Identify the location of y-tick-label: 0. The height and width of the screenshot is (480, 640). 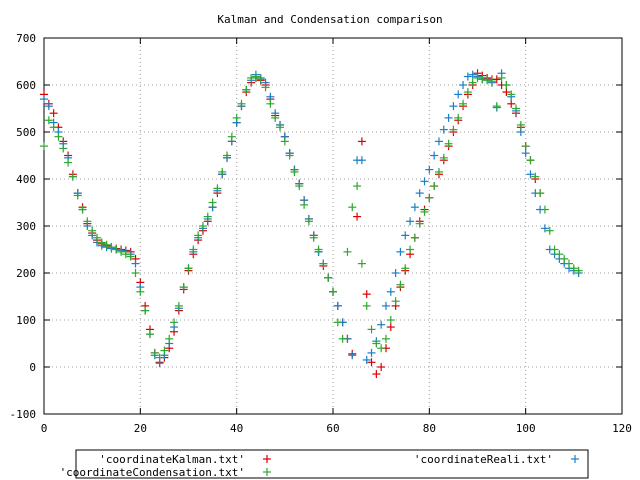
(32, 367).